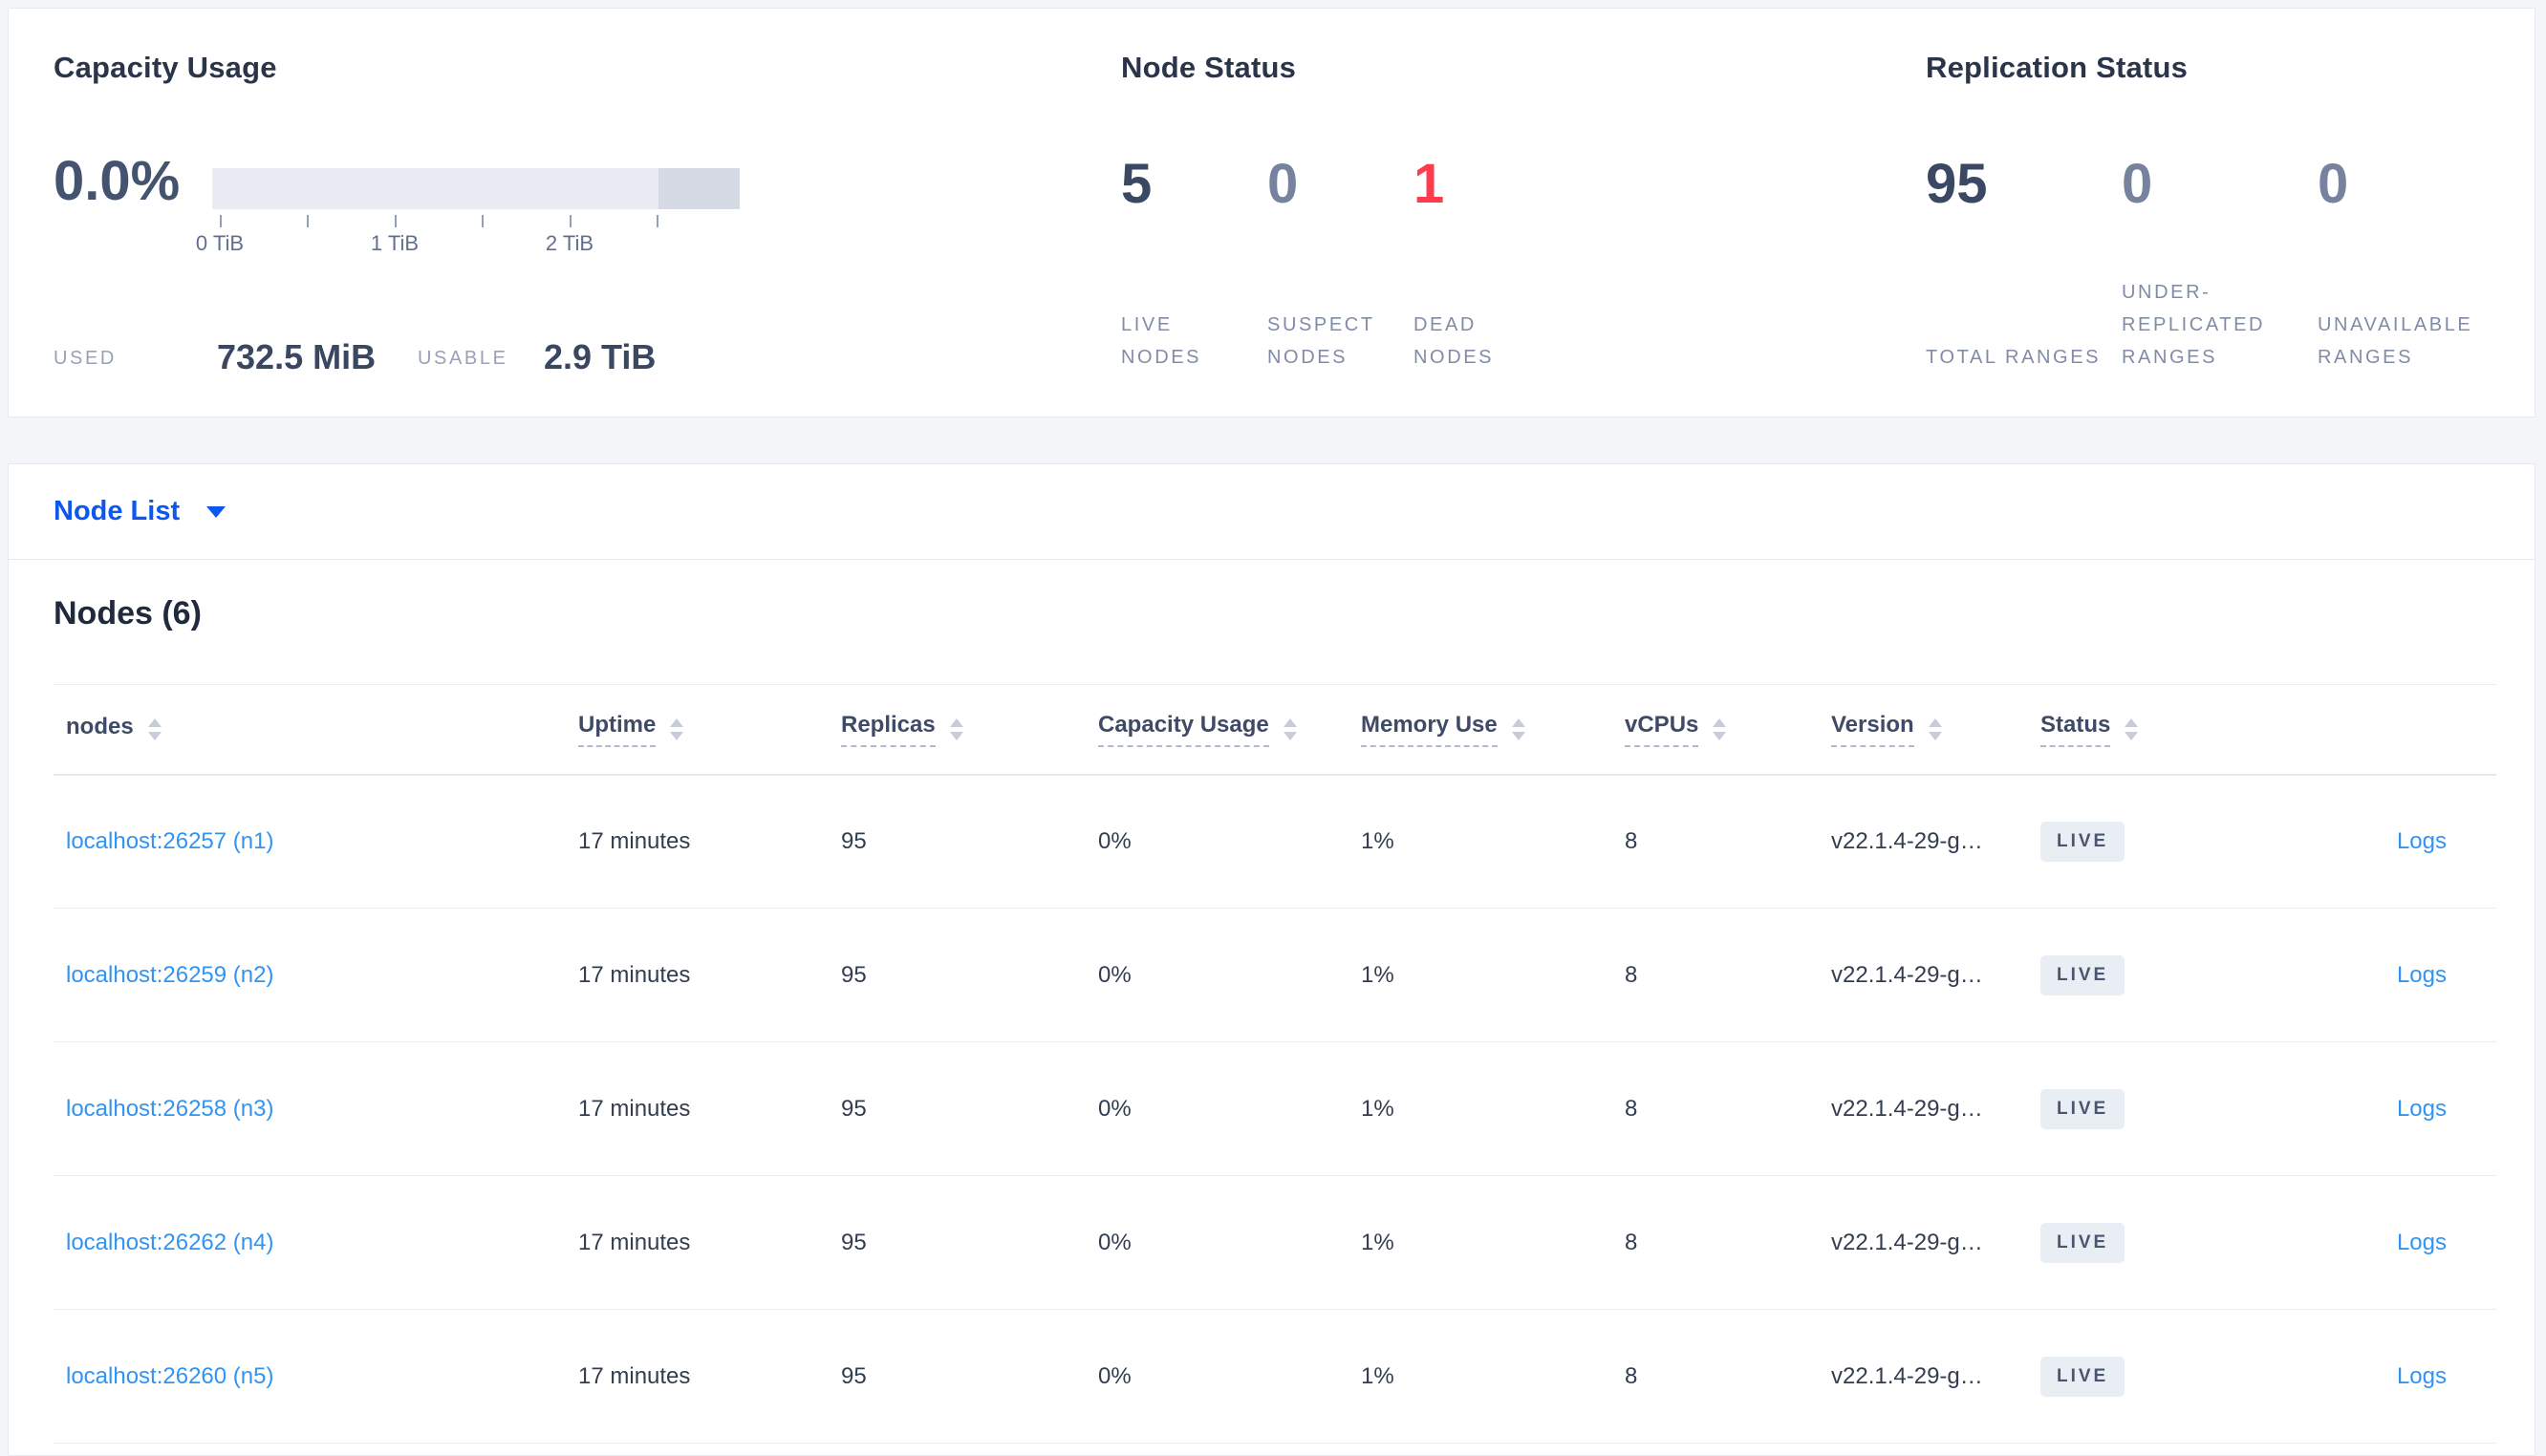 Image resolution: width=2546 pixels, height=1456 pixels. I want to click on column-header-capacity-usage: Capacity Usage, so click(1229, 729).